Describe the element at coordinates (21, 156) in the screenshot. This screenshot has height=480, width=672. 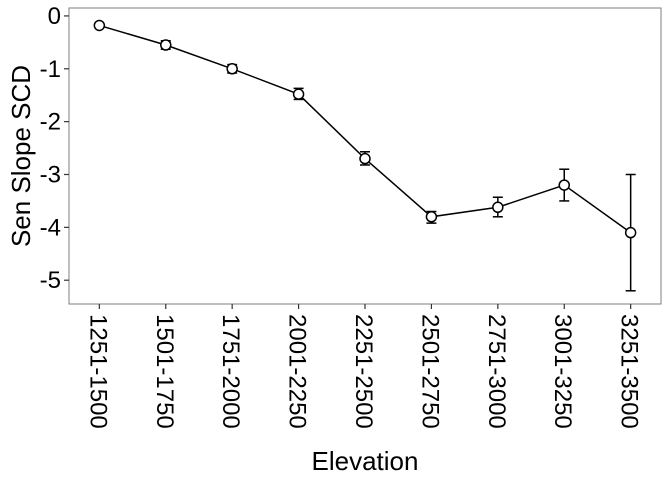
I see `y-axis-title: Sen Slope SCD` at that location.